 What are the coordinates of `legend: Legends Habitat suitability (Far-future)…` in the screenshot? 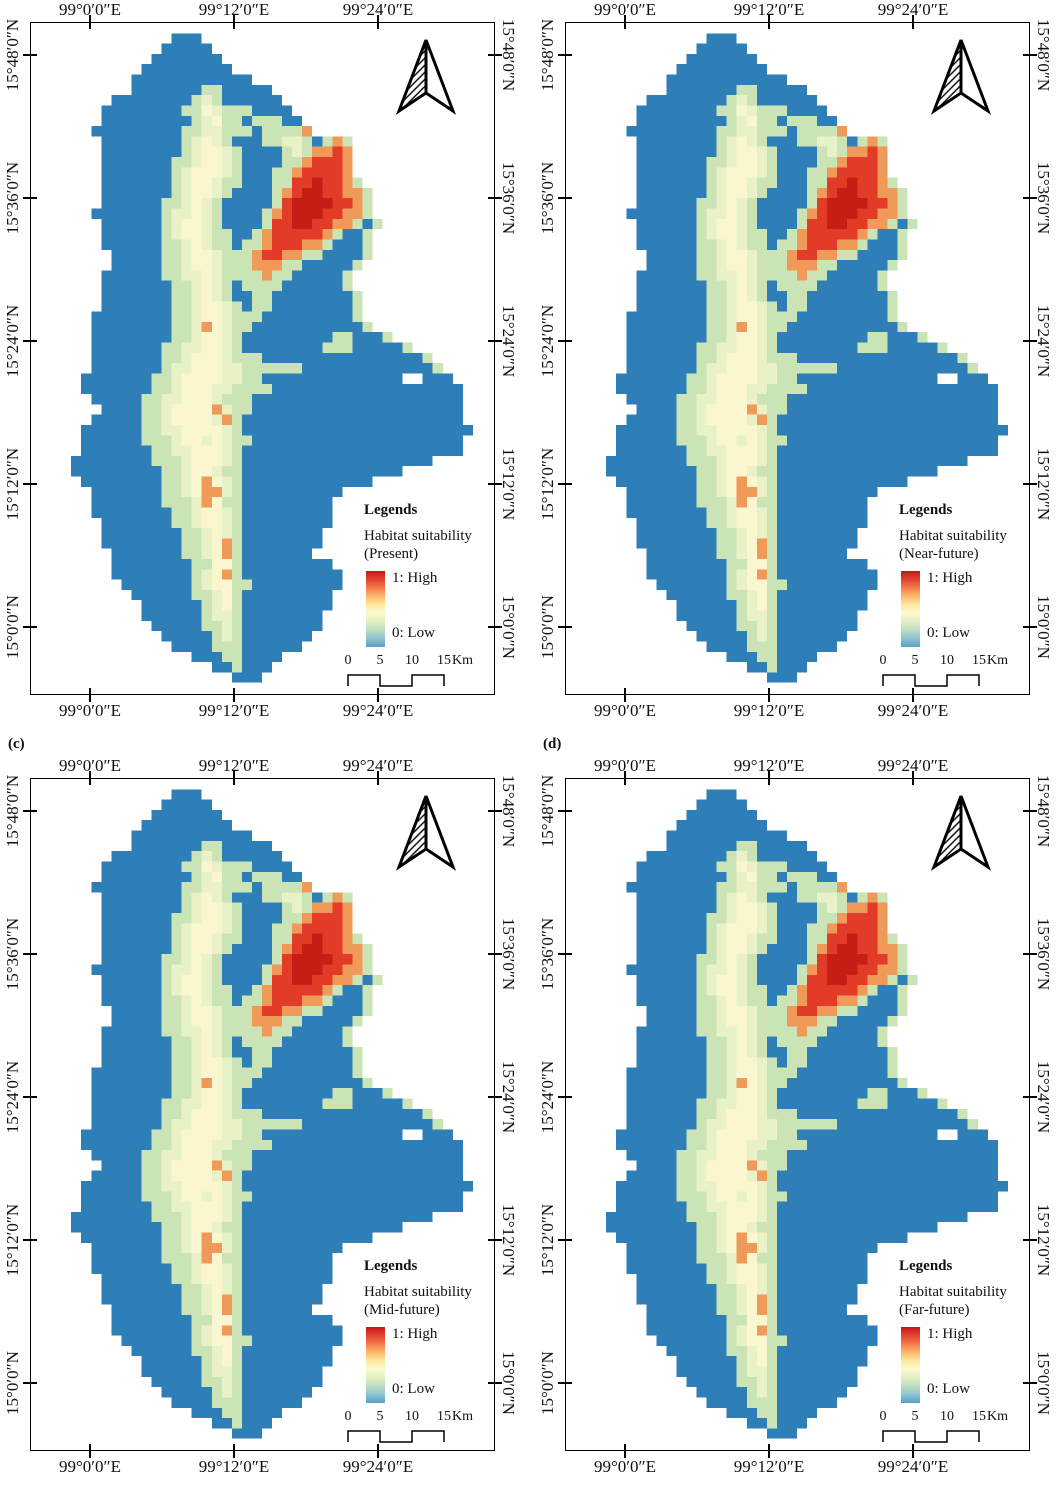 It's located at (970, 1330).